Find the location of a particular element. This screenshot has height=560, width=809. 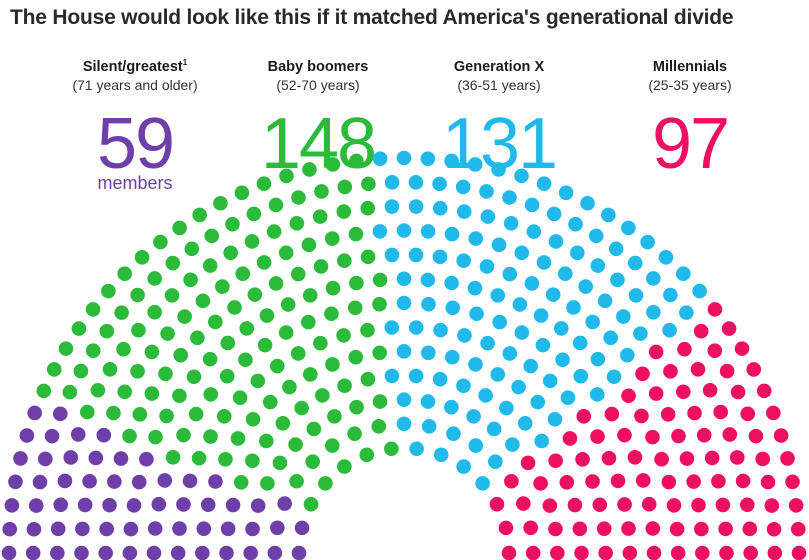

footnote-marker: 1 is located at coordinates (185, 63).